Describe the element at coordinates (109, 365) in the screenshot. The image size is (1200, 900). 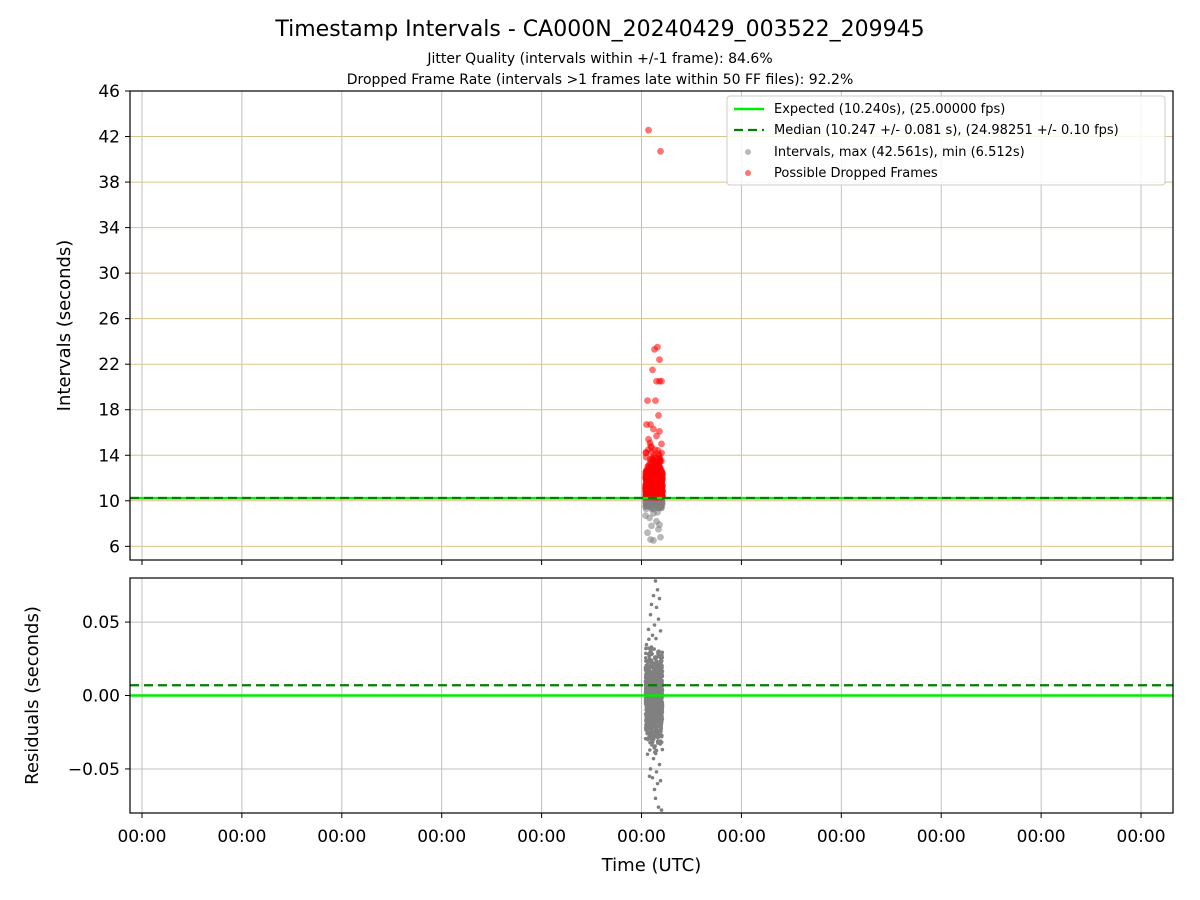
I see `y-tick-label: 22` at that location.